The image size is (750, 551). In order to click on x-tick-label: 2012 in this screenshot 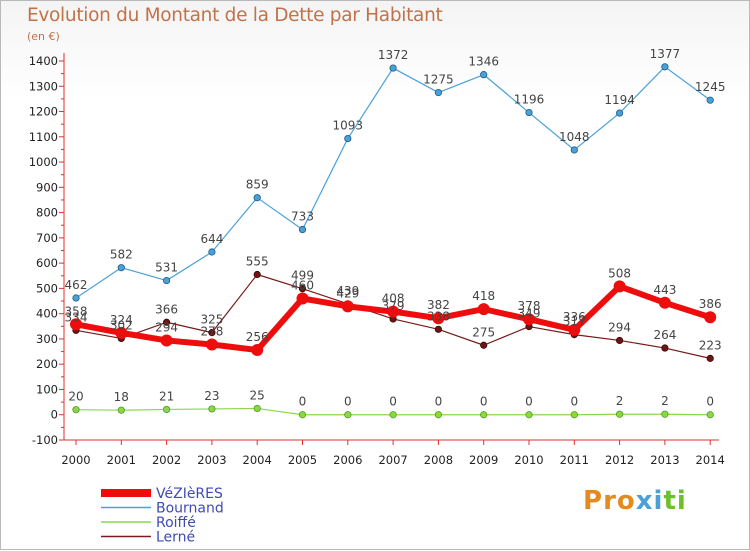, I will do `click(619, 460)`.